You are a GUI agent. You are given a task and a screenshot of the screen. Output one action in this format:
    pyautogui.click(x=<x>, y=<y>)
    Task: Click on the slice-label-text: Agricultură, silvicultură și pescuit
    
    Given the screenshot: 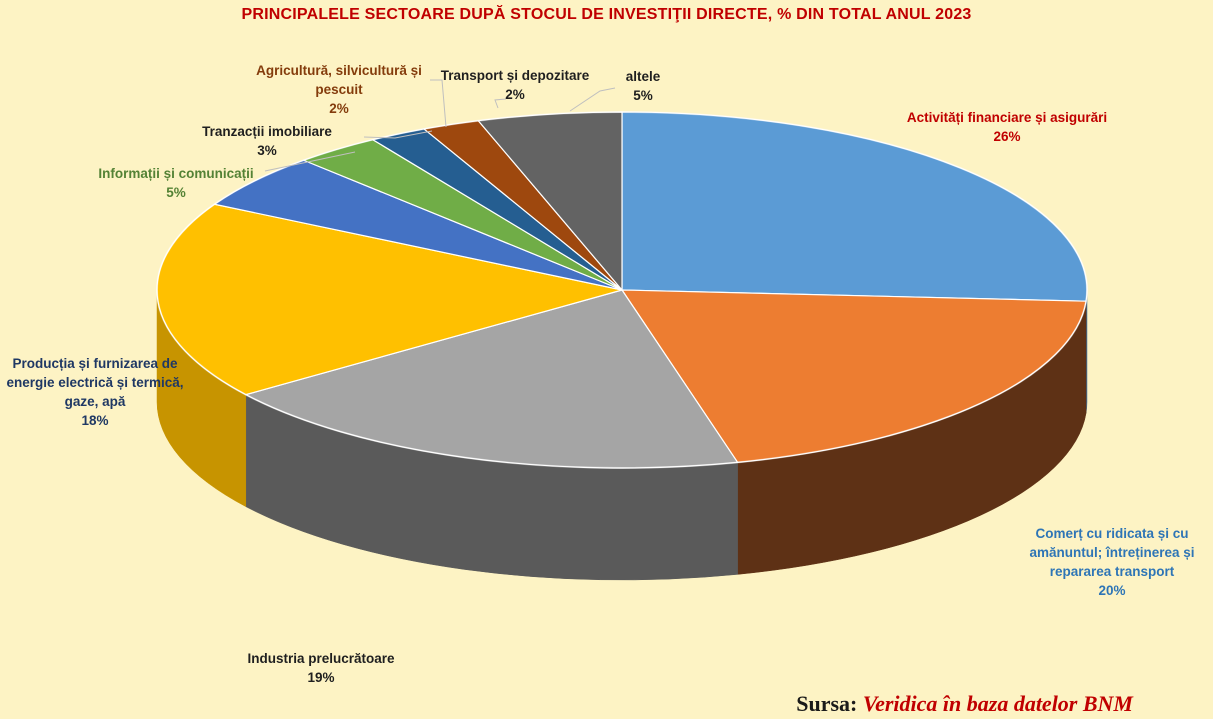 What is the action you would take?
    pyautogui.click(x=339, y=80)
    